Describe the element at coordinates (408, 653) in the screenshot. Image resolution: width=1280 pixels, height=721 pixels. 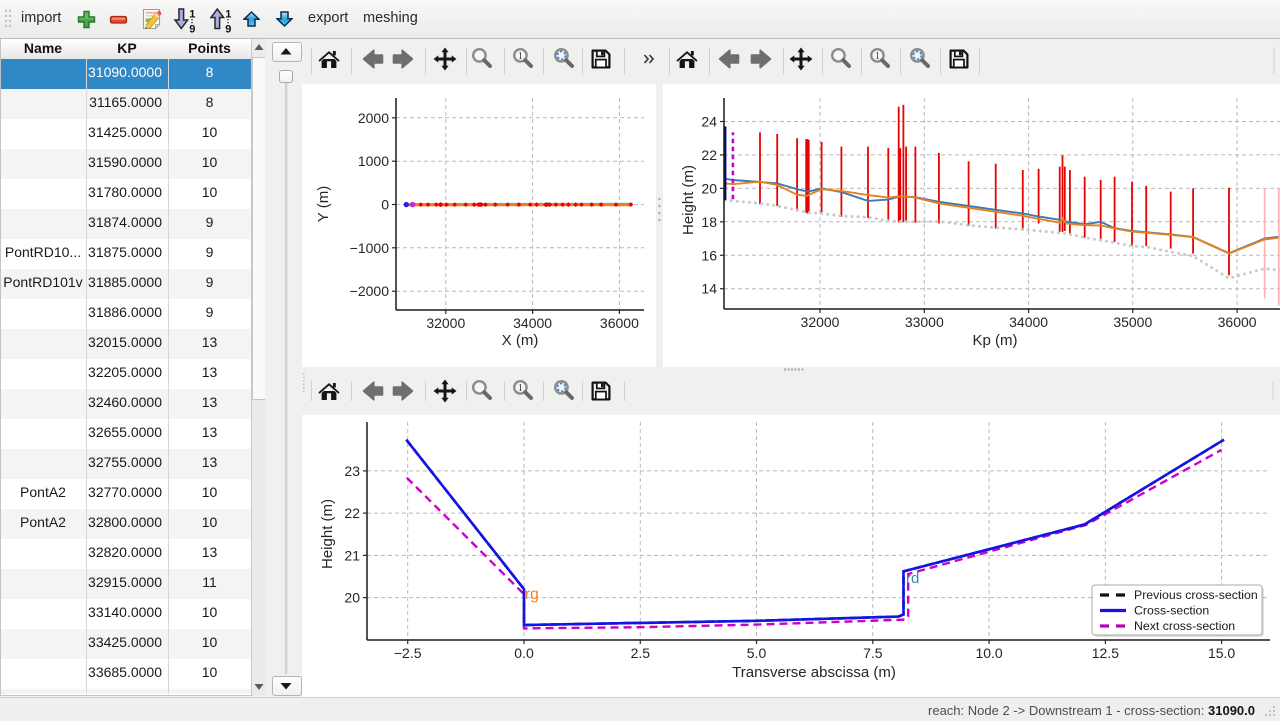
I see `svg-text: −2.5` at that location.